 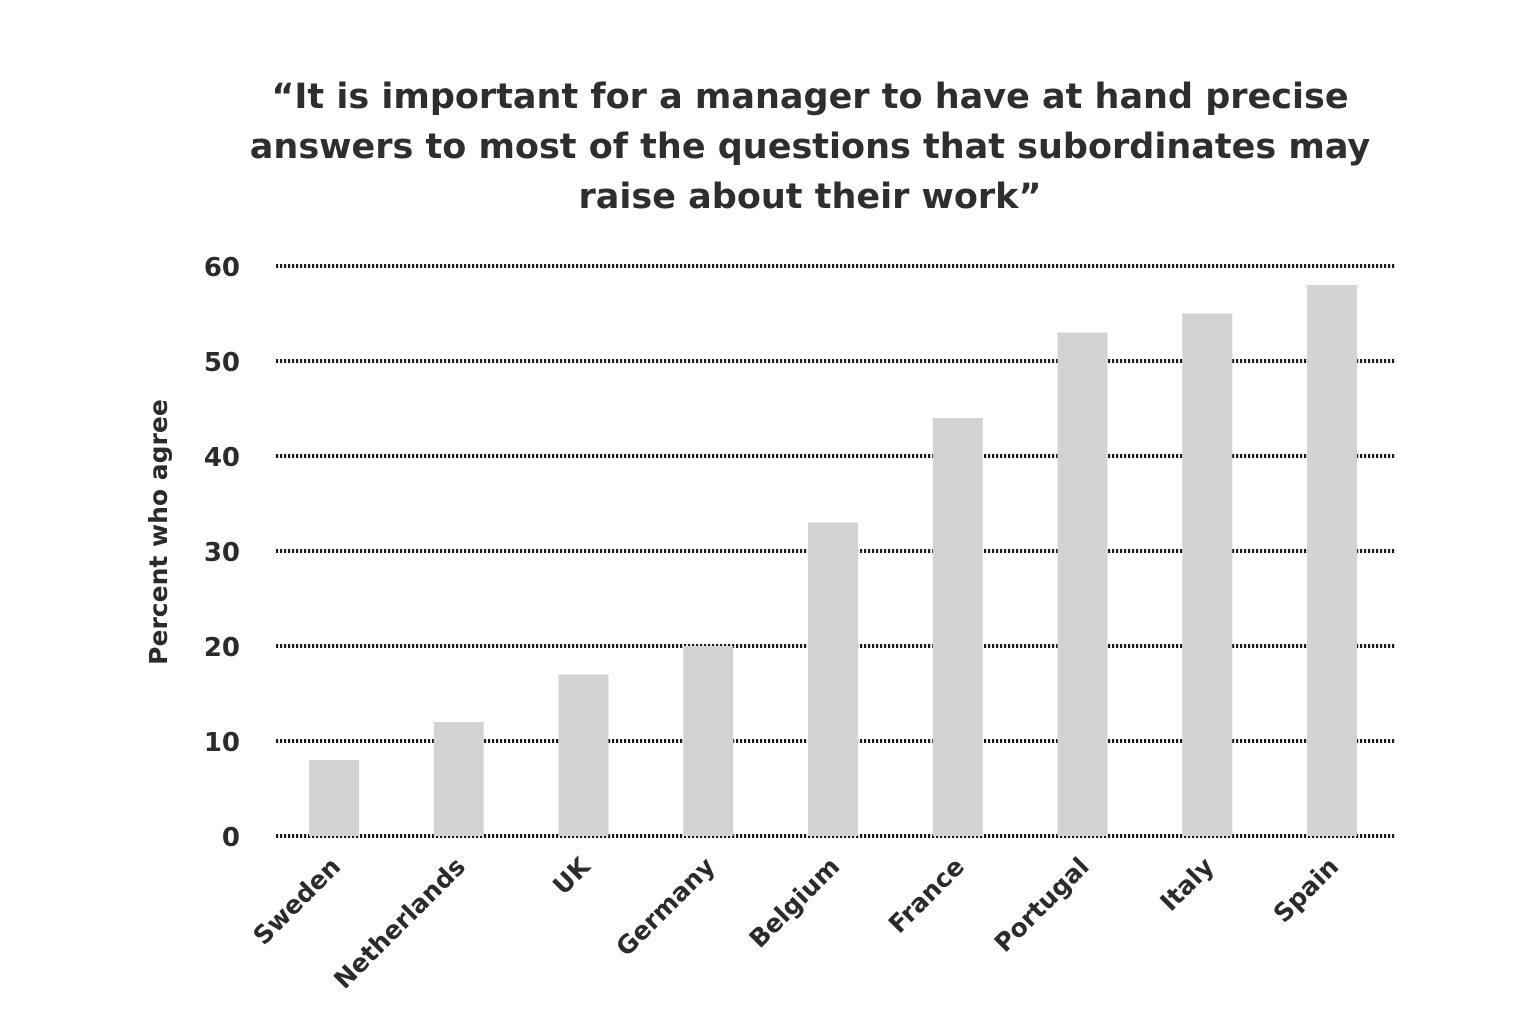 What do you see at coordinates (833, 679) in the screenshot?
I see `bar-belgium` at bounding box center [833, 679].